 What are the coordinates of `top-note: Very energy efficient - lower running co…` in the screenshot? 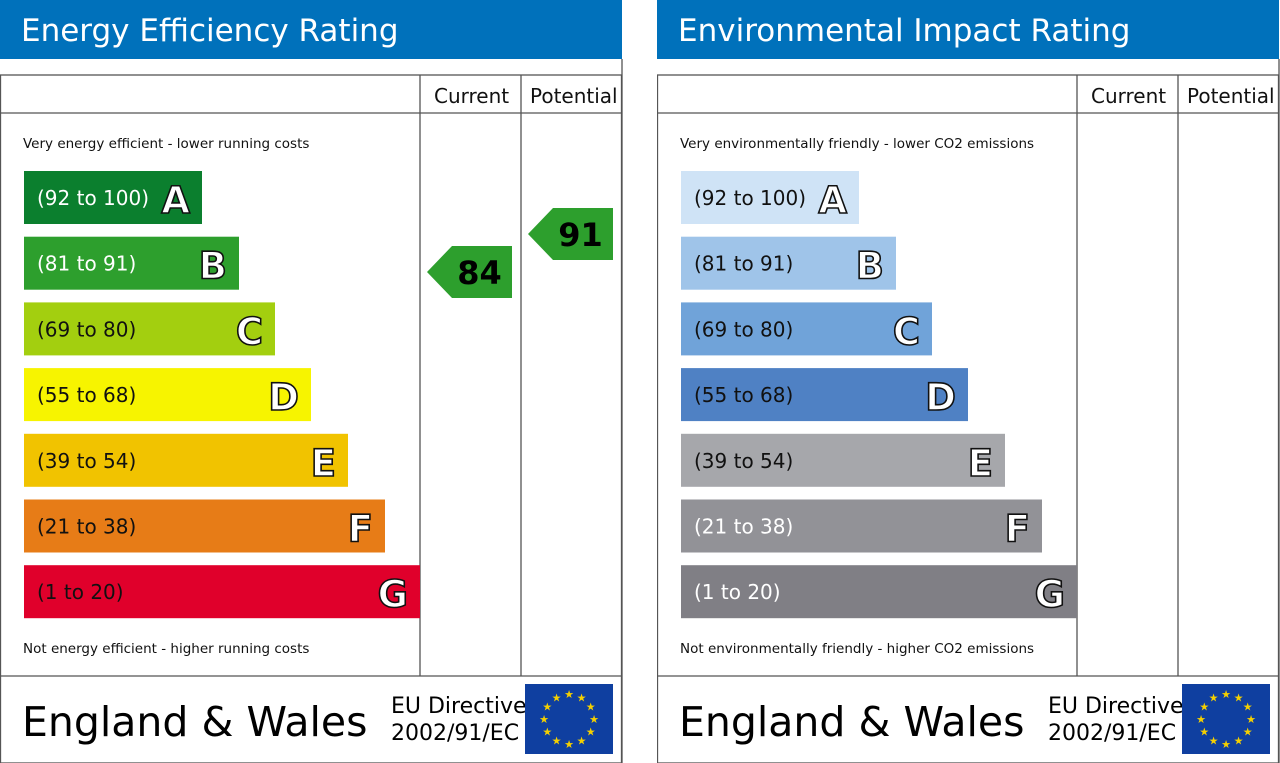 It's located at (166, 144).